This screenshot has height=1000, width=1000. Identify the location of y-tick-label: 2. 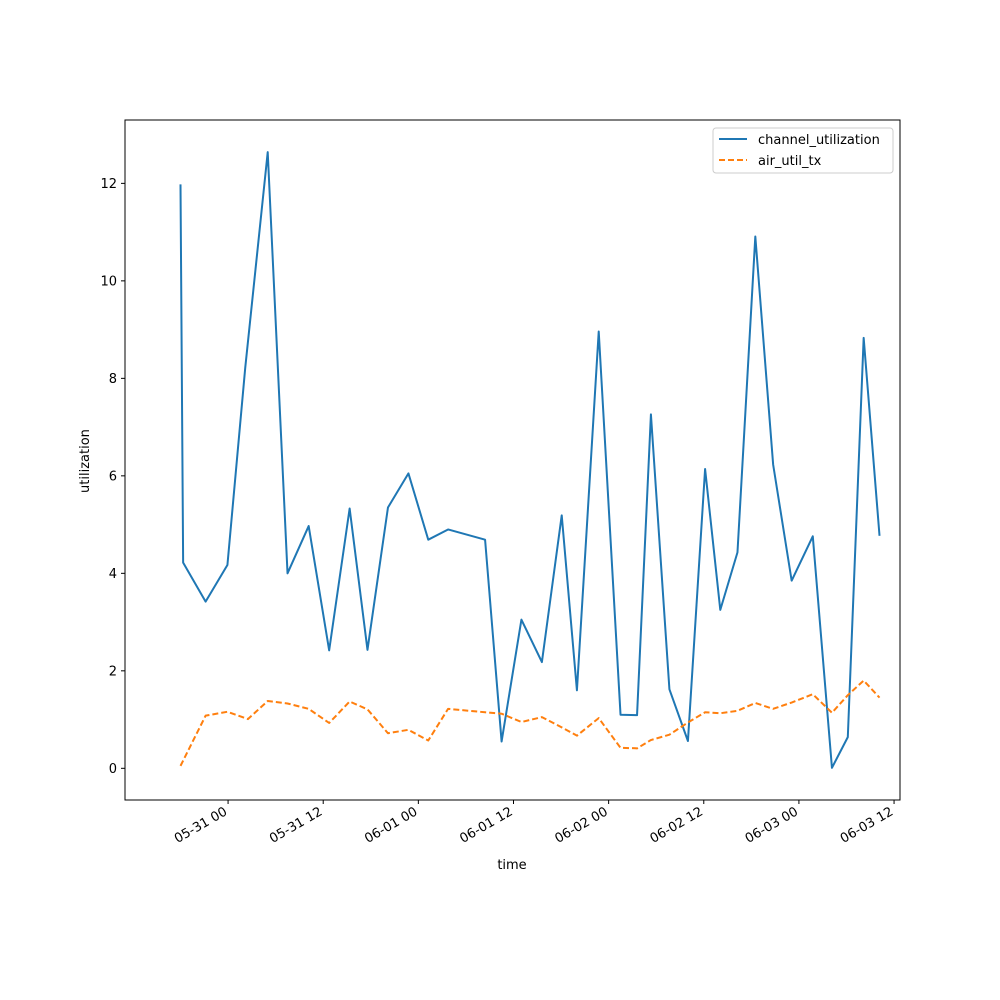
(113, 671).